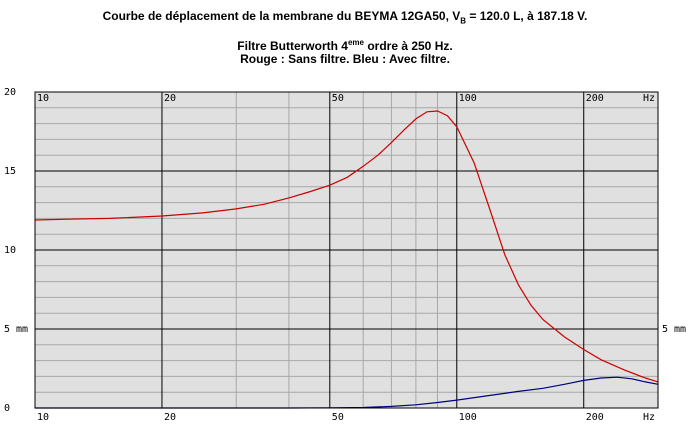  Describe the element at coordinates (338, 98) in the screenshot. I see `x-tick-label-top: 50` at that location.